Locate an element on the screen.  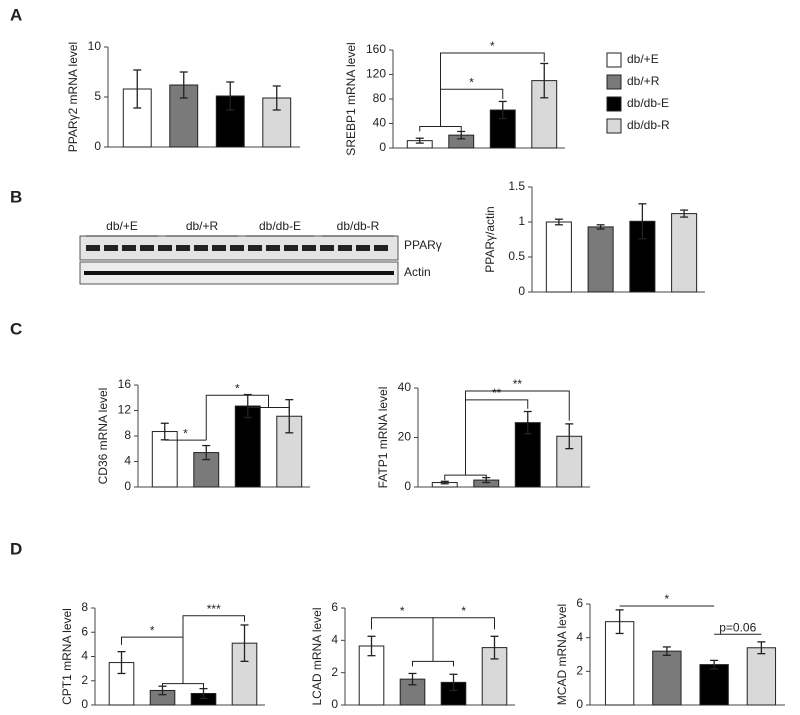
significance-label: *** is located at coordinates (214, 609).